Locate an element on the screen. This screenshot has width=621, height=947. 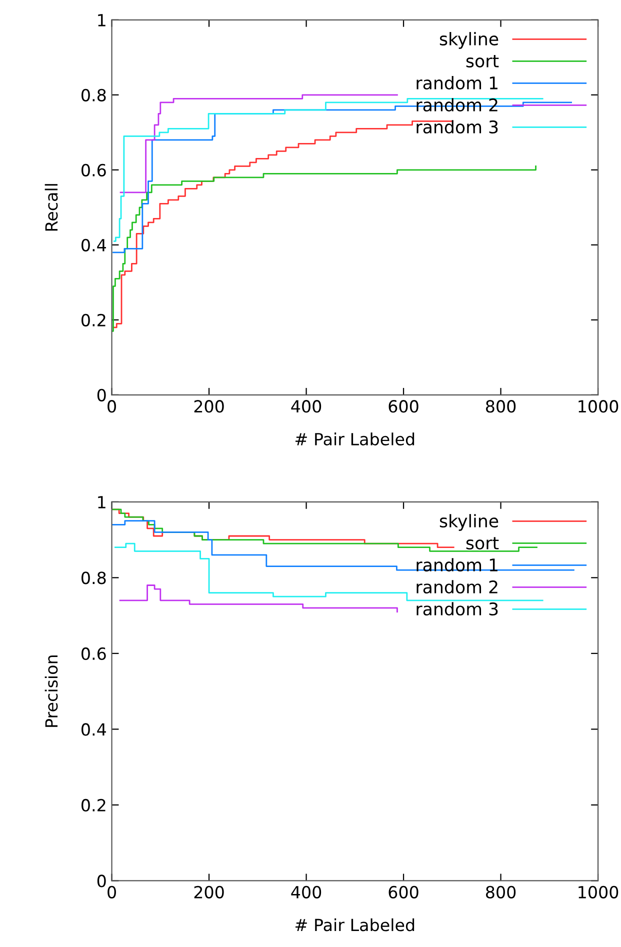
legend-label: random 2 is located at coordinates (457, 587).